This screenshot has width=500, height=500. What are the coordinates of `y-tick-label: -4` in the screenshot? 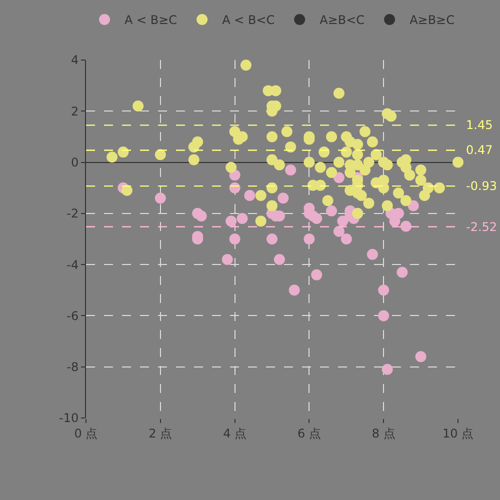 It's located at (72, 265).